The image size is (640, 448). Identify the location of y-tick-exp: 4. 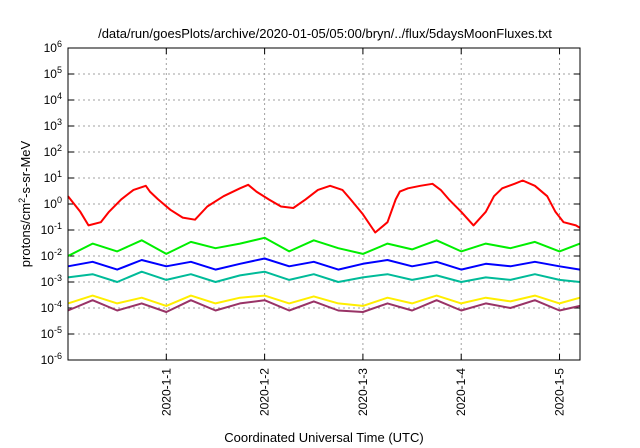
(59, 96).